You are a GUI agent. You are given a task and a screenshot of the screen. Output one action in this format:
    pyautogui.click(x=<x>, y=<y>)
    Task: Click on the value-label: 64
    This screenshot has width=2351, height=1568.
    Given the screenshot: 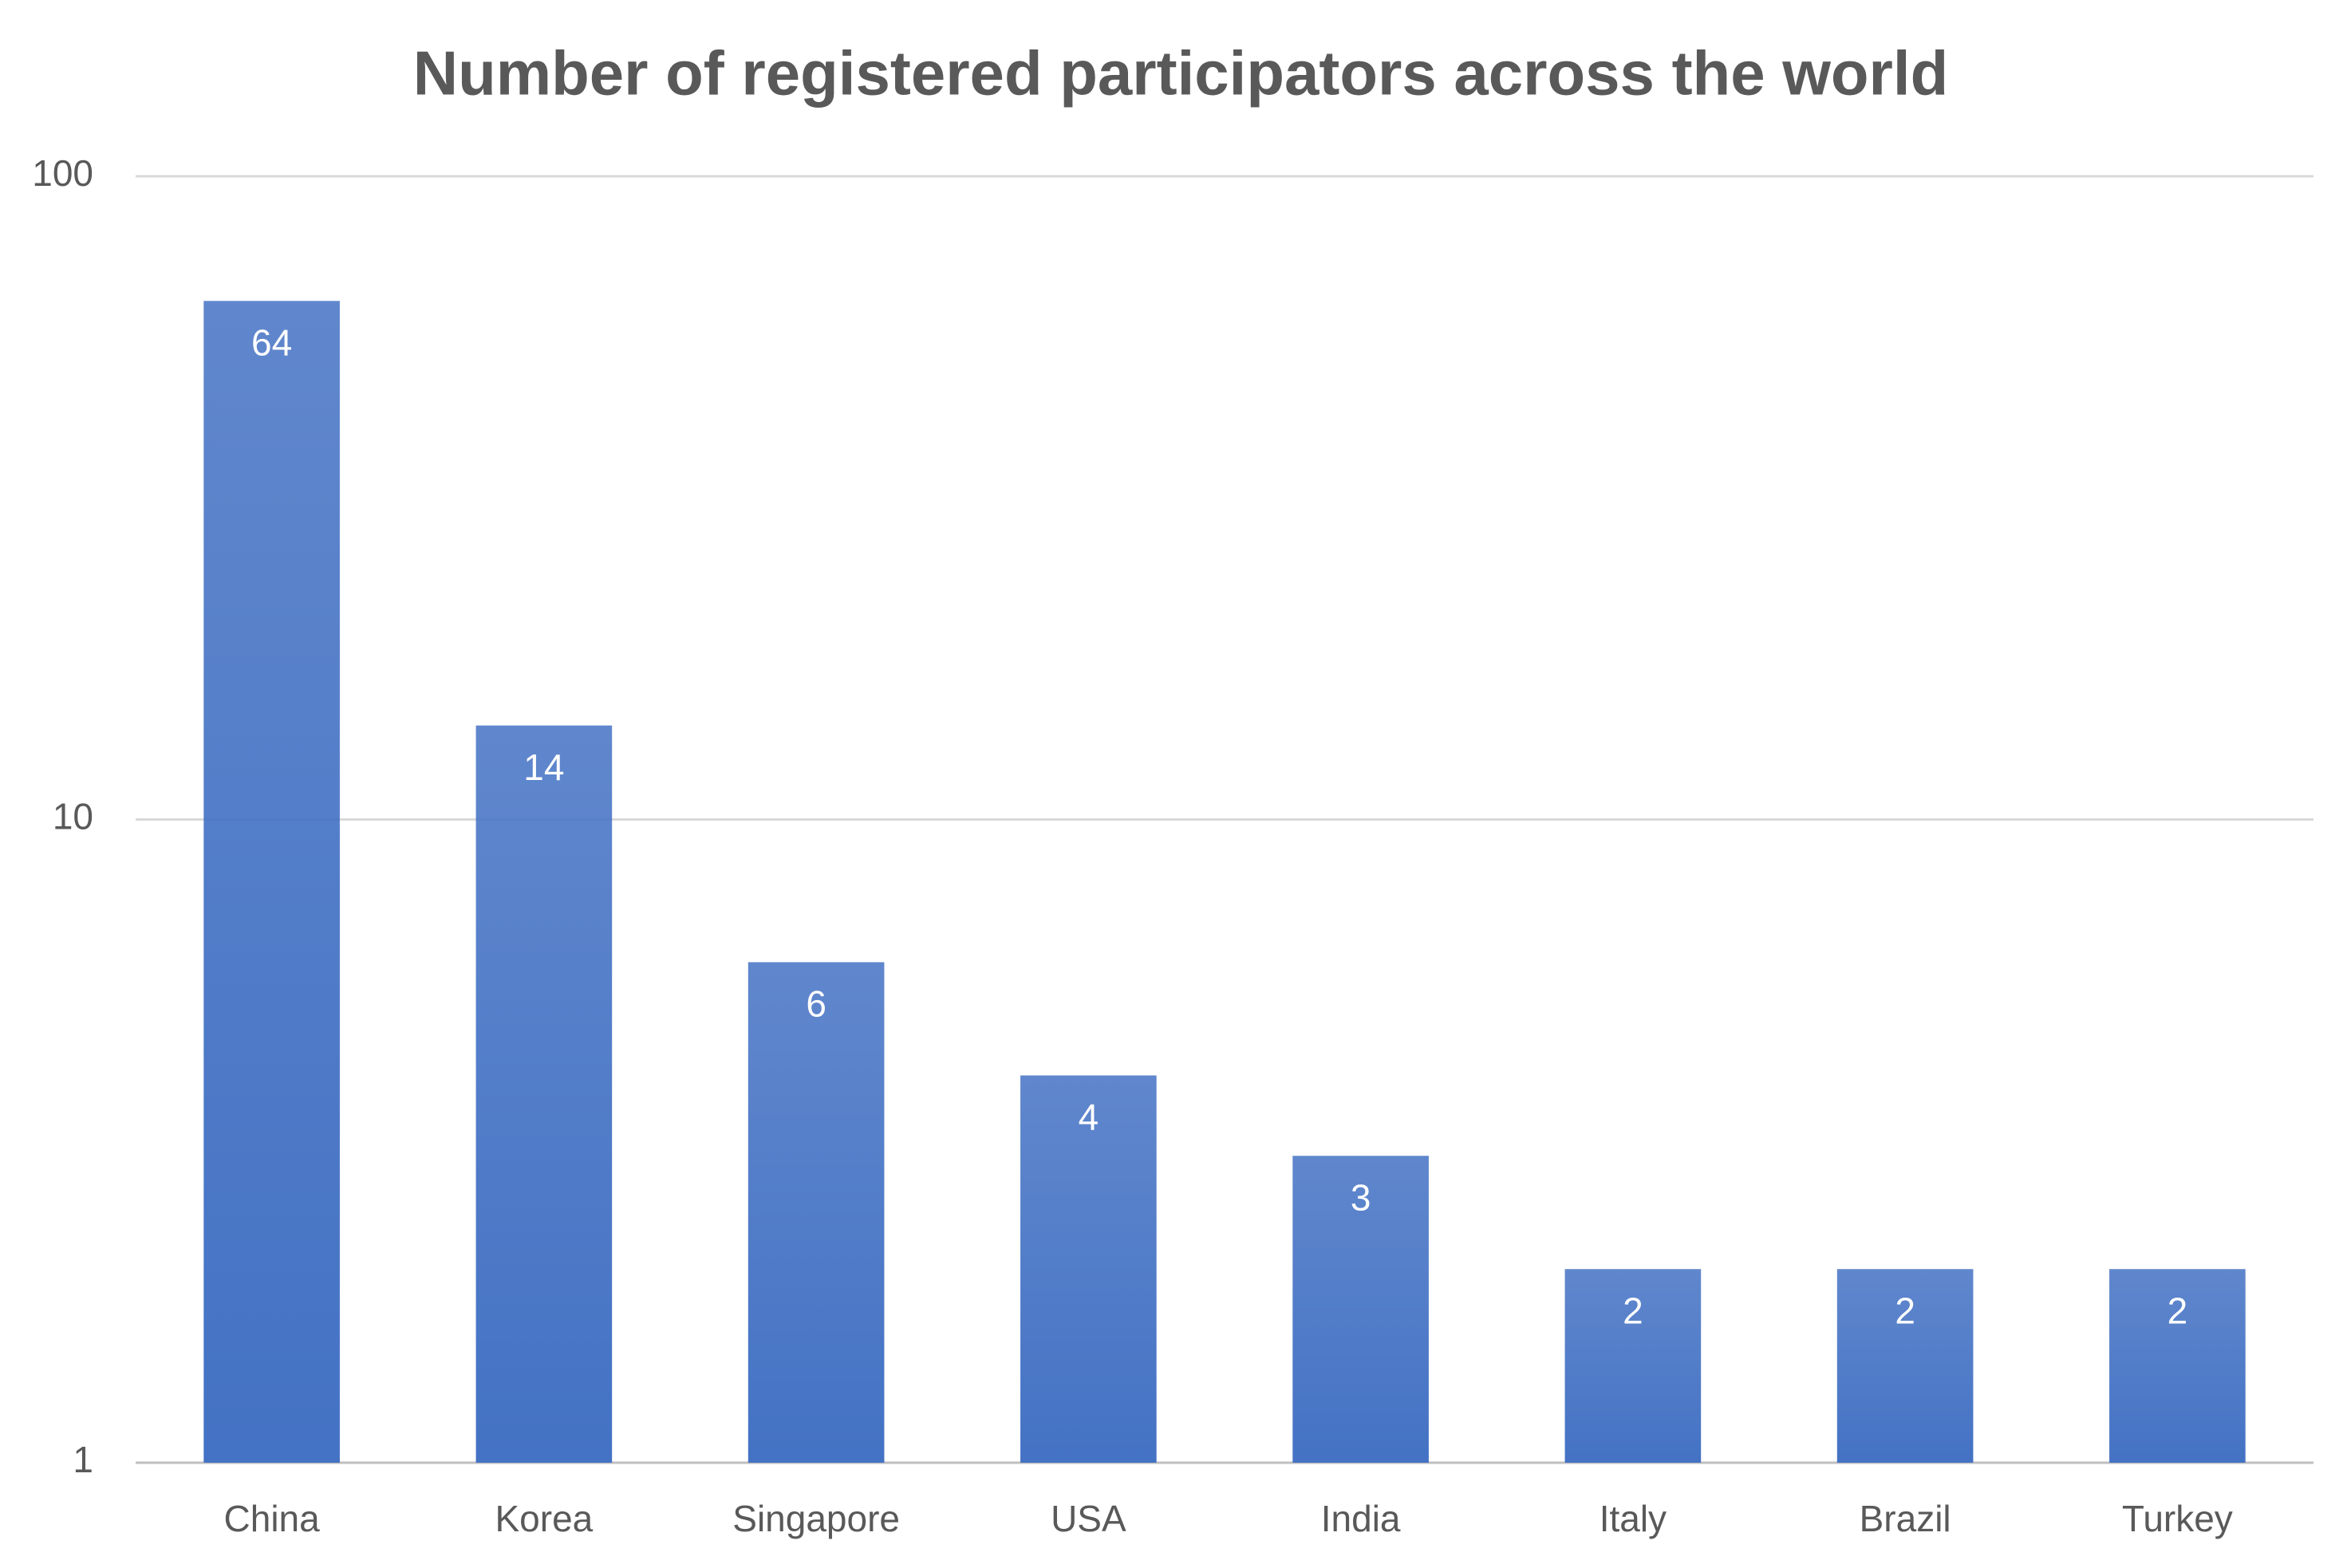 What is the action you would take?
    pyautogui.click(x=271, y=342)
    